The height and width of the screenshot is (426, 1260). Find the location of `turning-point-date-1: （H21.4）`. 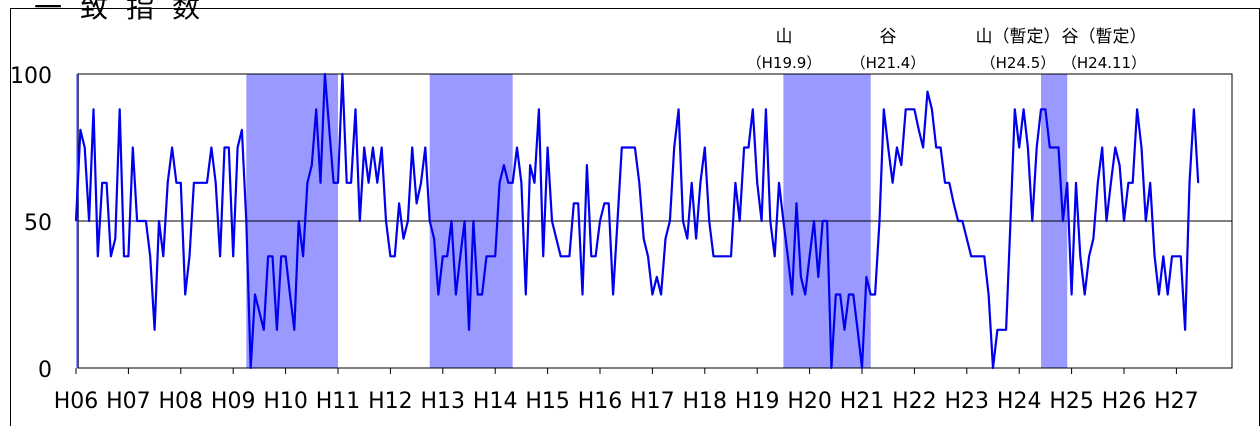

turning-point-date-1: （H21.4） is located at coordinates (888, 63).